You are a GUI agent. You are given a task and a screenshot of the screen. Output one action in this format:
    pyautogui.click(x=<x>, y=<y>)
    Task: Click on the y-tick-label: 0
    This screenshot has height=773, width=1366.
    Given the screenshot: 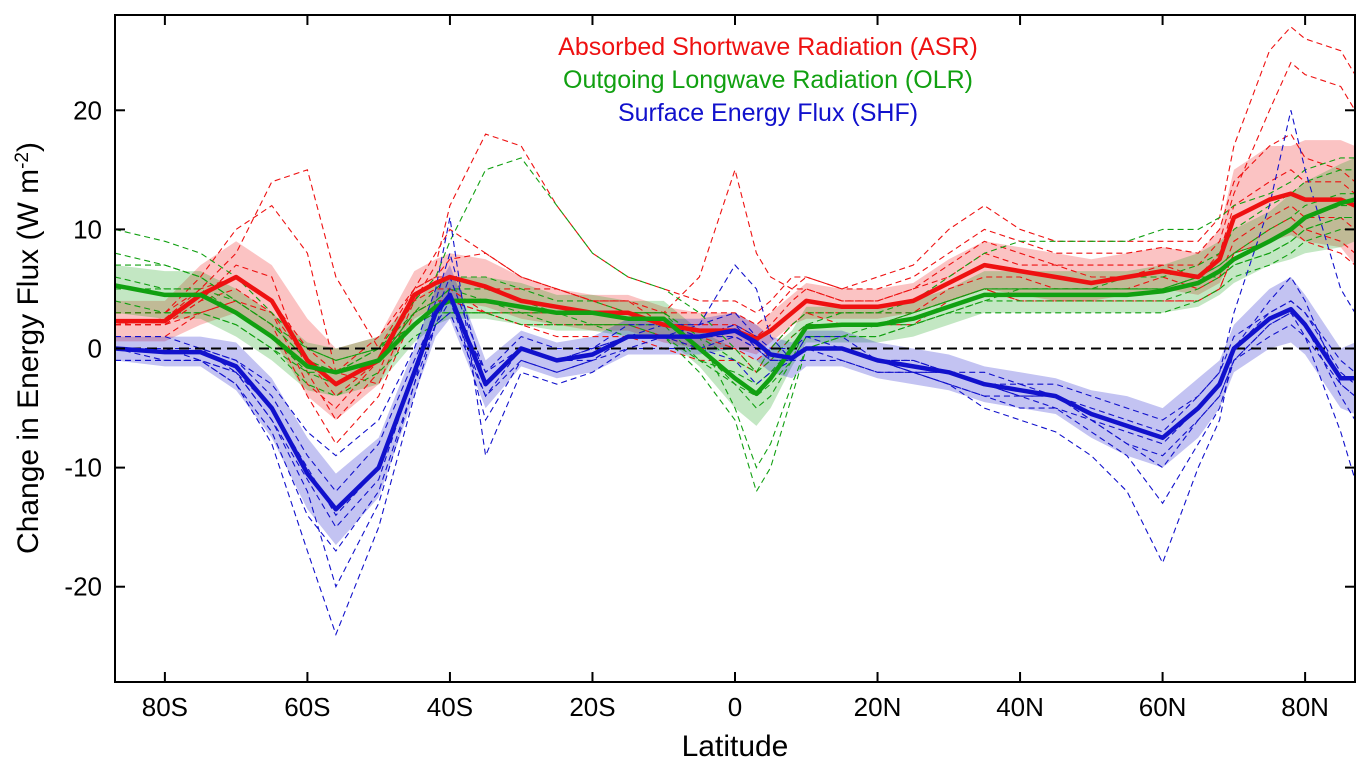 What is the action you would take?
    pyautogui.click(x=95, y=349)
    